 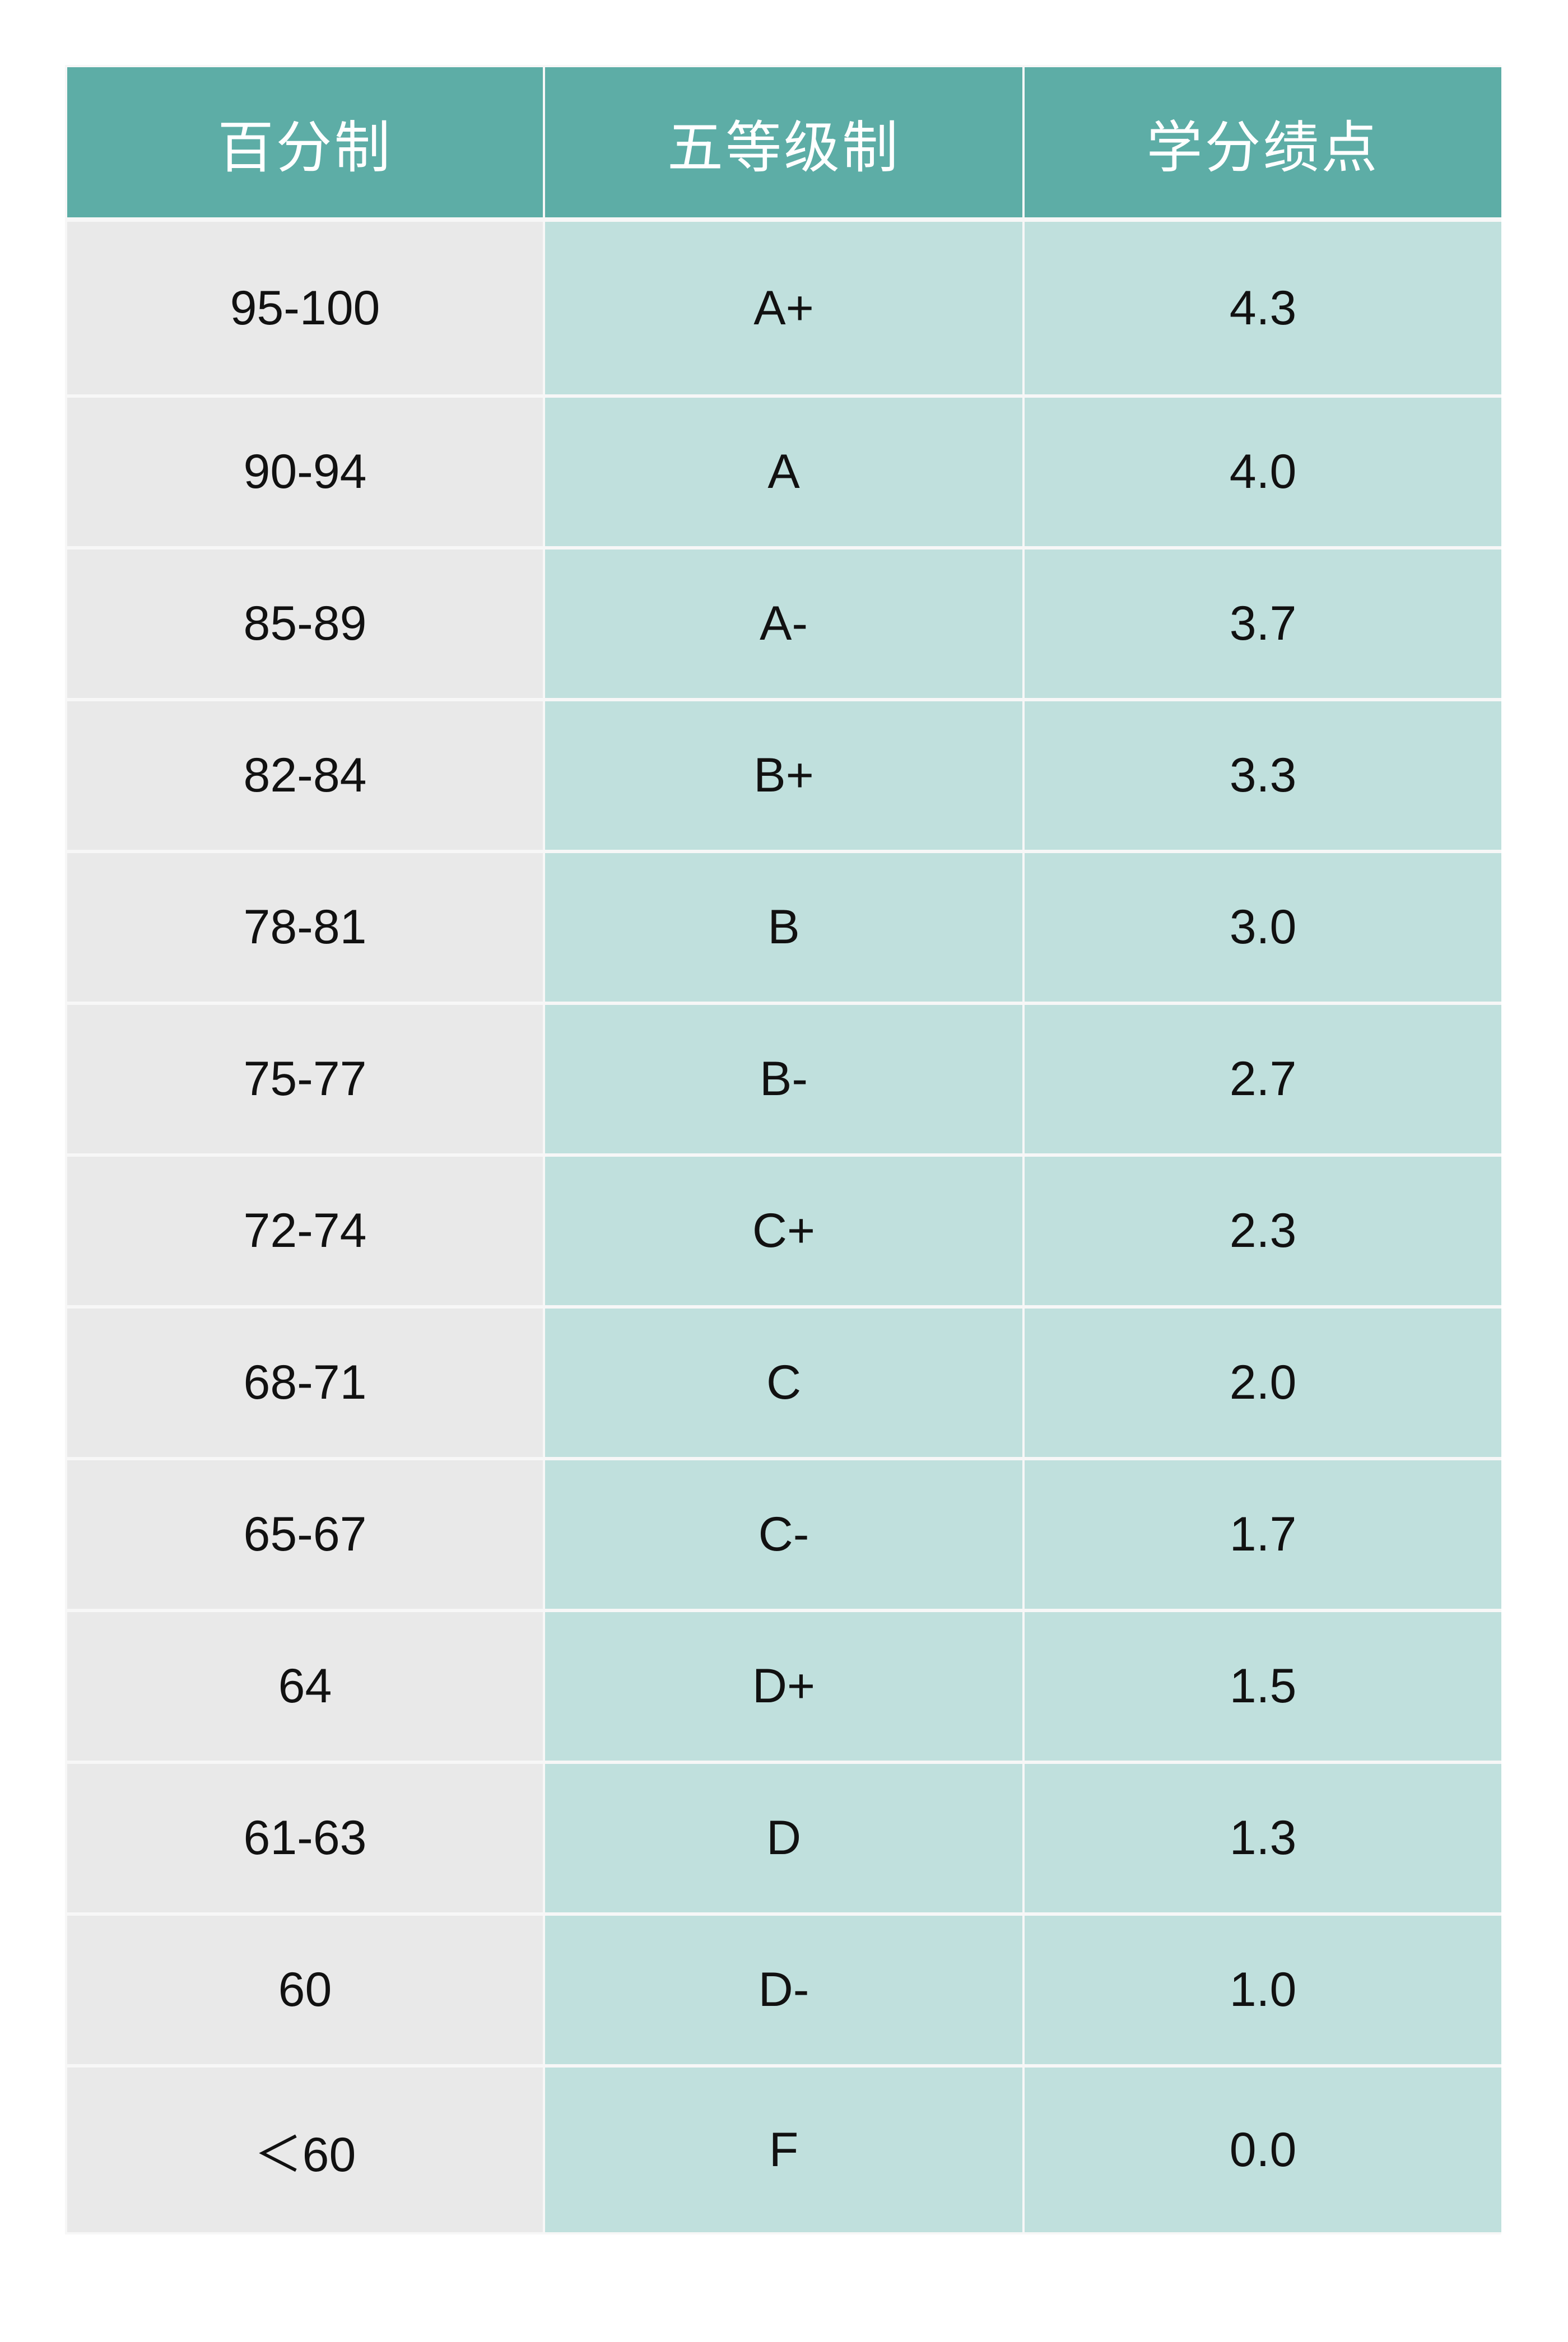 I want to click on header-grade-point: 学分绩点, so click(x=1263, y=142).